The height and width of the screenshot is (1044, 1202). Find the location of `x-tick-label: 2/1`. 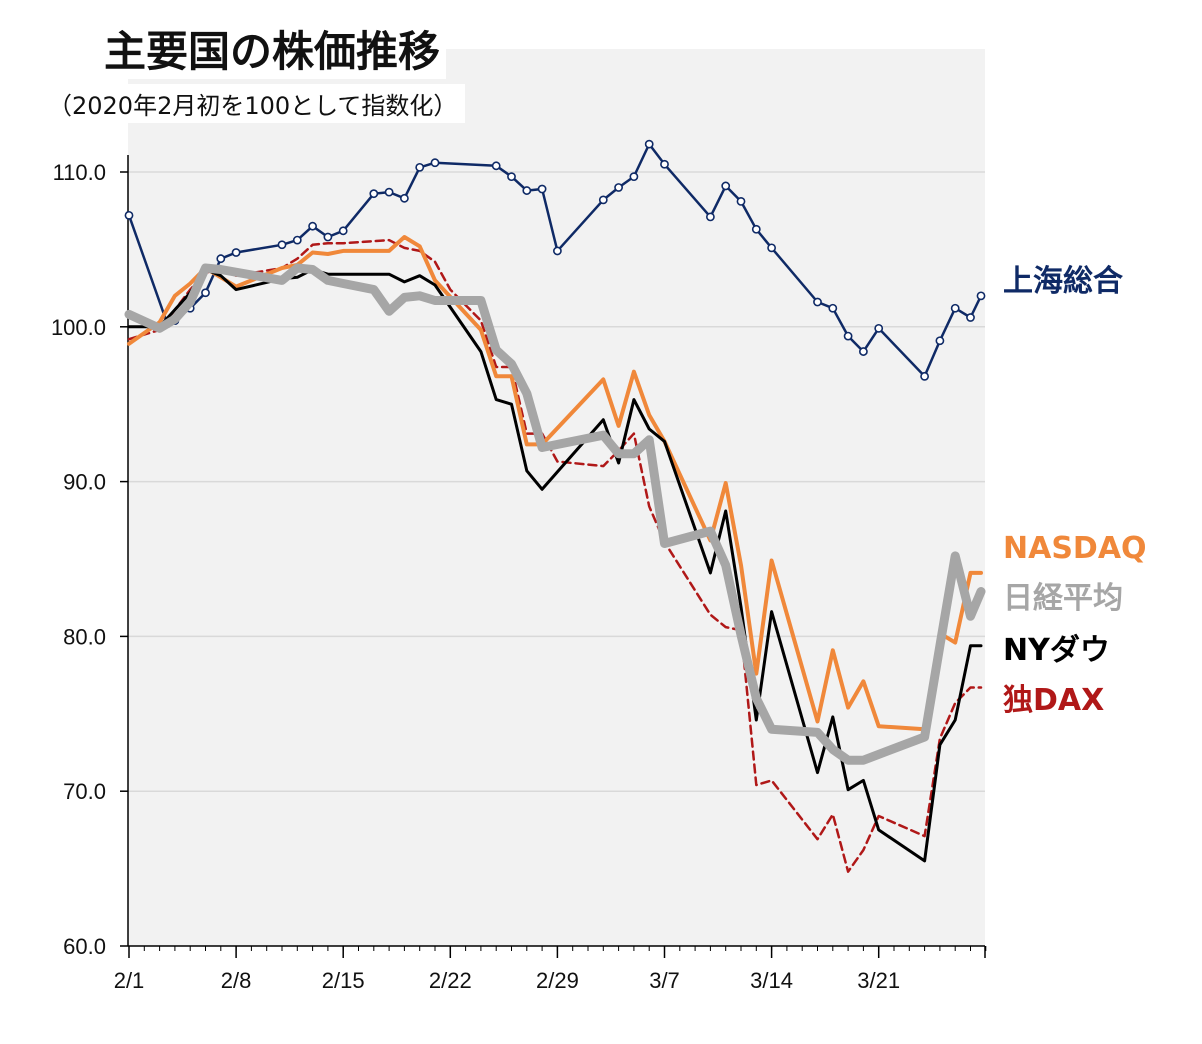

x-tick-label: 2/1 is located at coordinates (129, 980).